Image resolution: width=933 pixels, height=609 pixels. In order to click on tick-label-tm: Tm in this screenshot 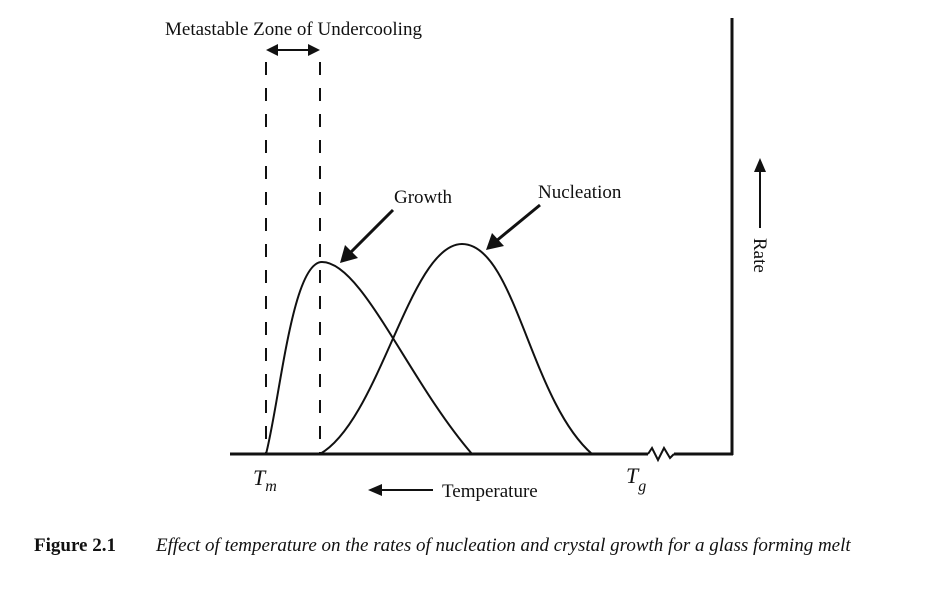, I will do `click(265, 480)`.